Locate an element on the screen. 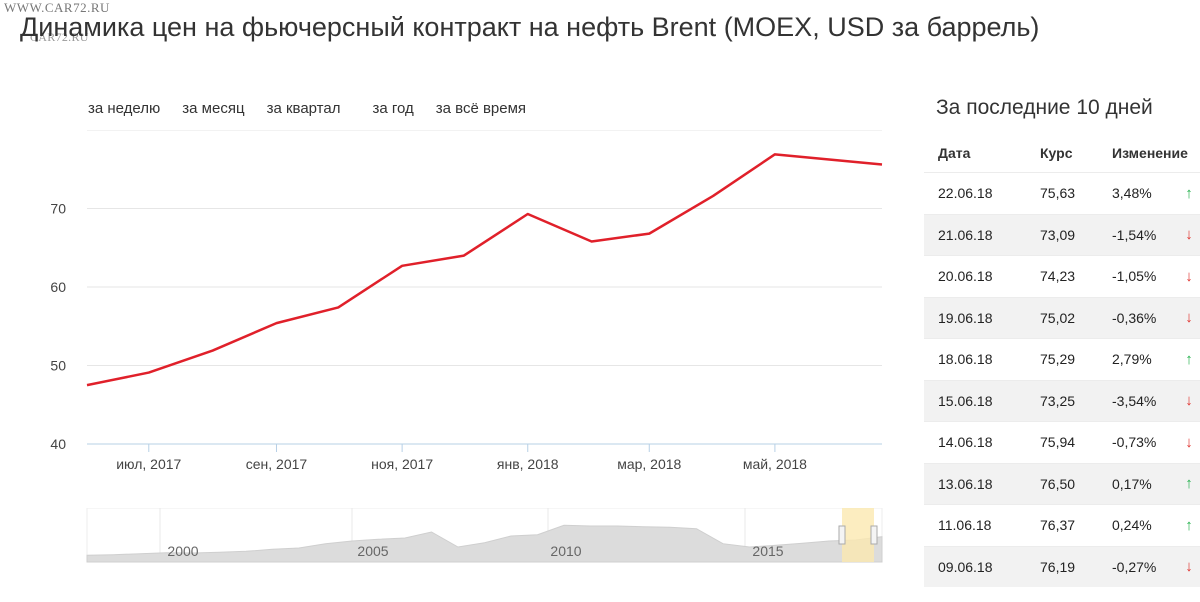 The width and height of the screenshot is (1200, 602). row-change: 0,17% is located at coordinates (1132, 483).